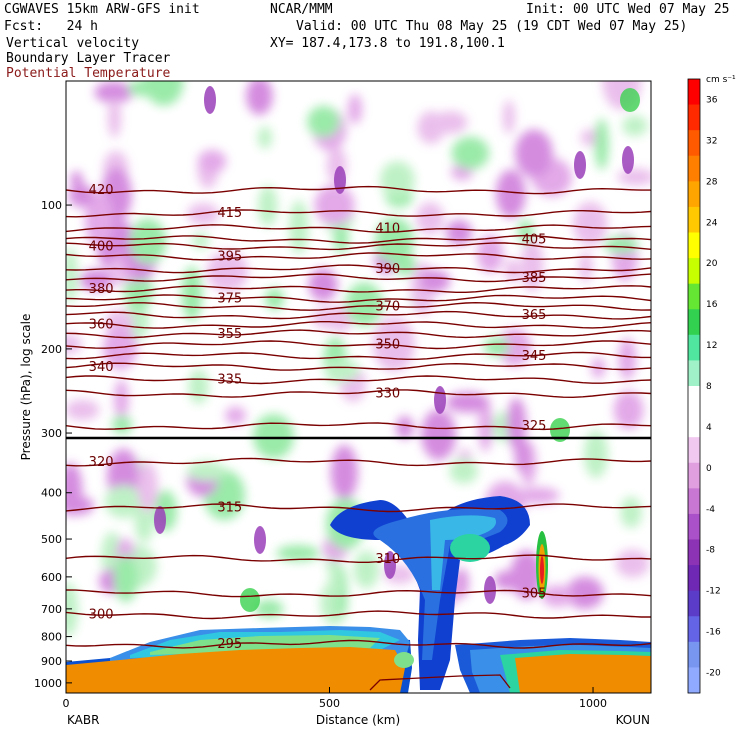 Image resolution: width=740 pixels, height=740 pixels. What do you see at coordinates (534, 593) in the screenshot?
I see `theta-label: 305` at bounding box center [534, 593].